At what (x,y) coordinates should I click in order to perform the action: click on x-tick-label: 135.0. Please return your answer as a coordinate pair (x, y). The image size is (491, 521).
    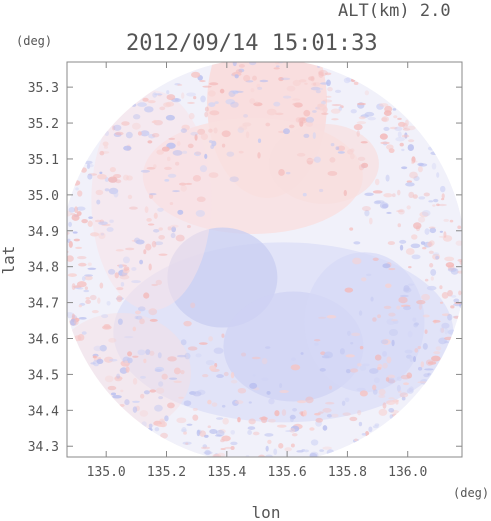
    Looking at the image, I should click on (106, 472).